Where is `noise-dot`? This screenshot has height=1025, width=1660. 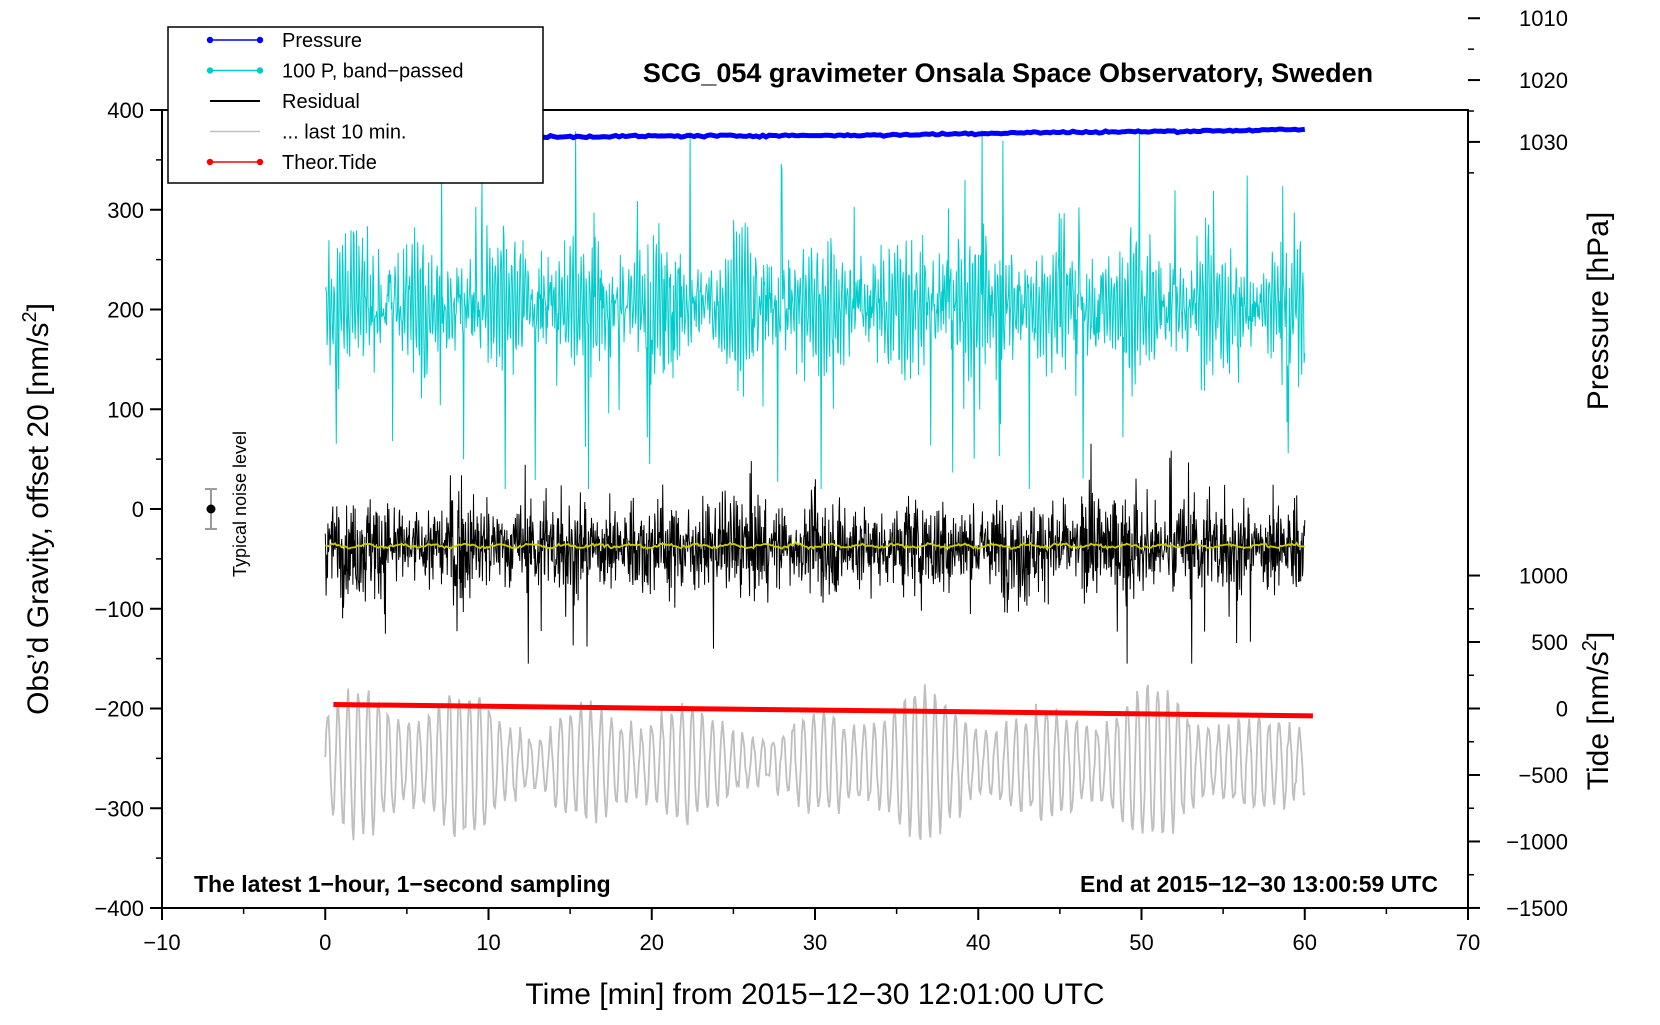 noise-dot is located at coordinates (211, 509).